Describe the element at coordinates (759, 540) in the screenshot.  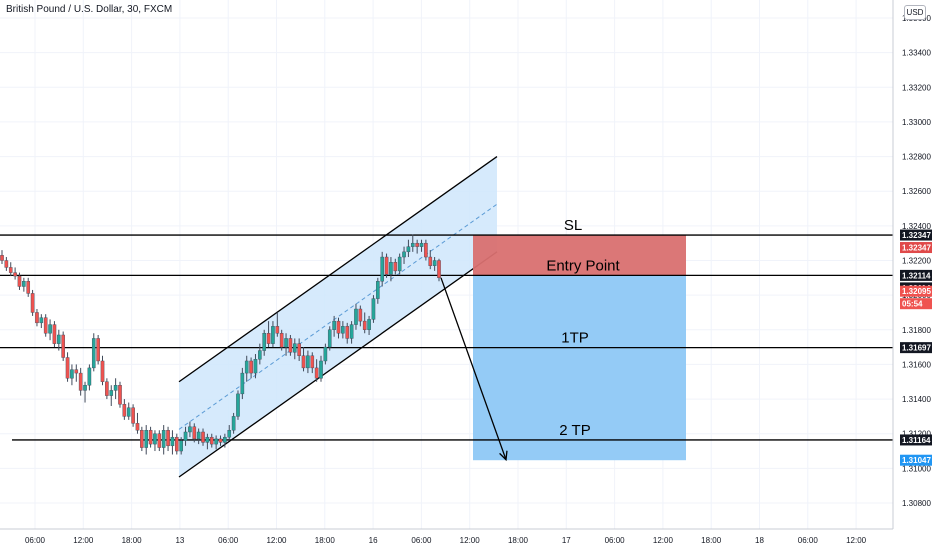
I see `x-tick-label: 18` at that location.